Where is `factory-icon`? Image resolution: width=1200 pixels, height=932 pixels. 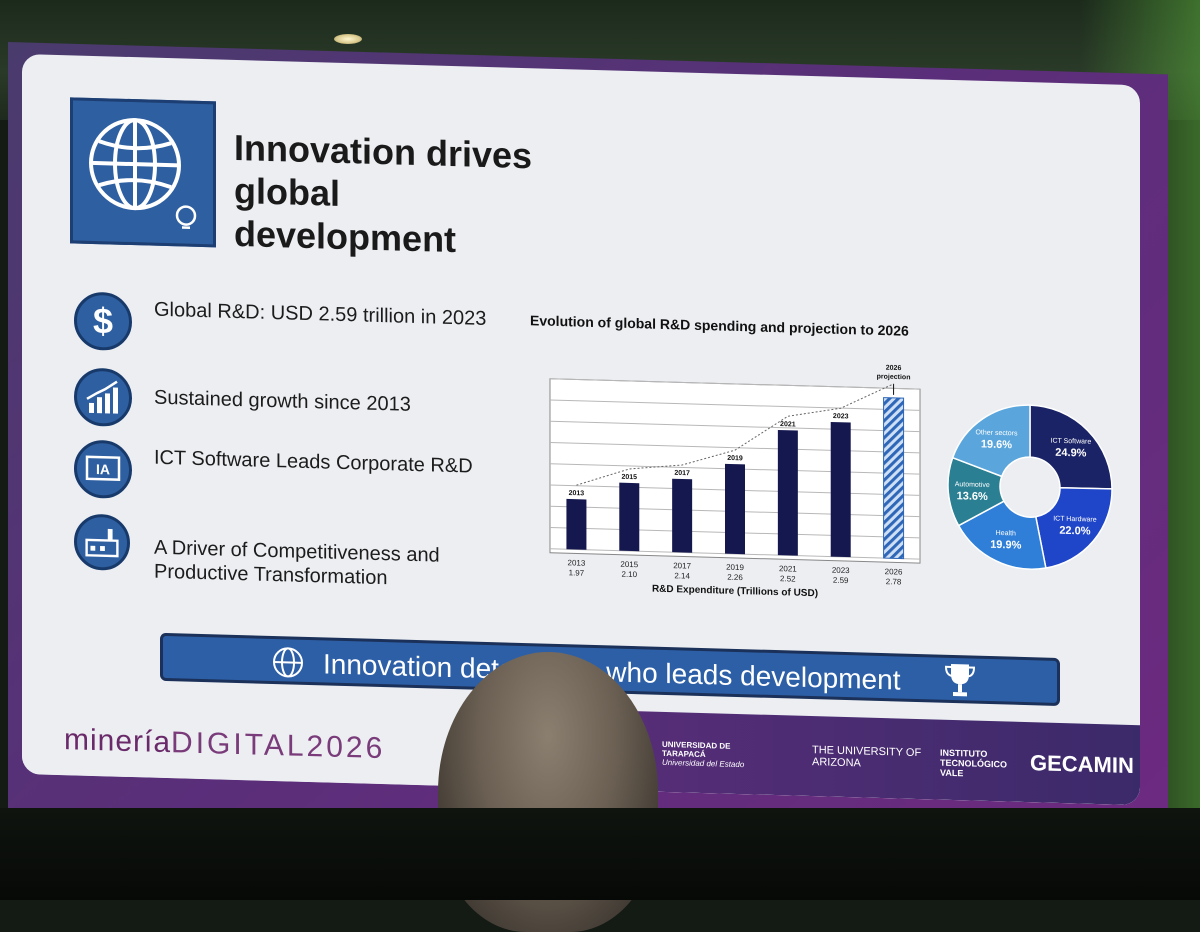
factory-icon is located at coordinates (102, 542).